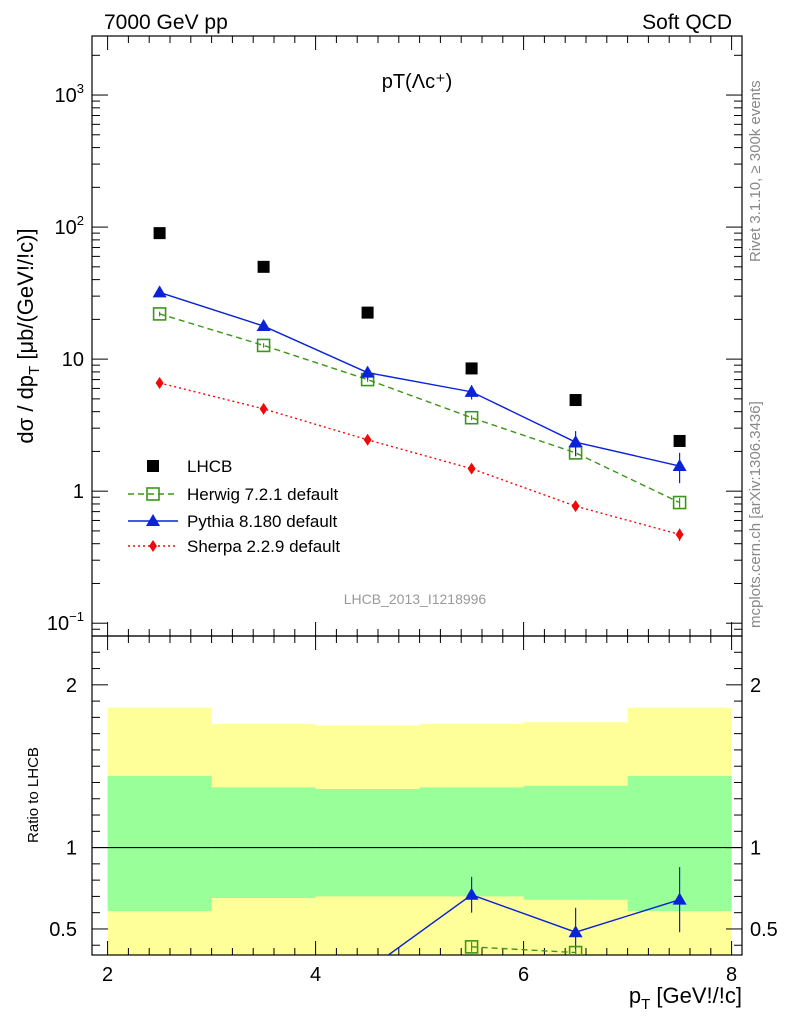  Describe the element at coordinates (755, 849) in the screenshot. I see `ratio-y-tick-label-right: 1` at that location.